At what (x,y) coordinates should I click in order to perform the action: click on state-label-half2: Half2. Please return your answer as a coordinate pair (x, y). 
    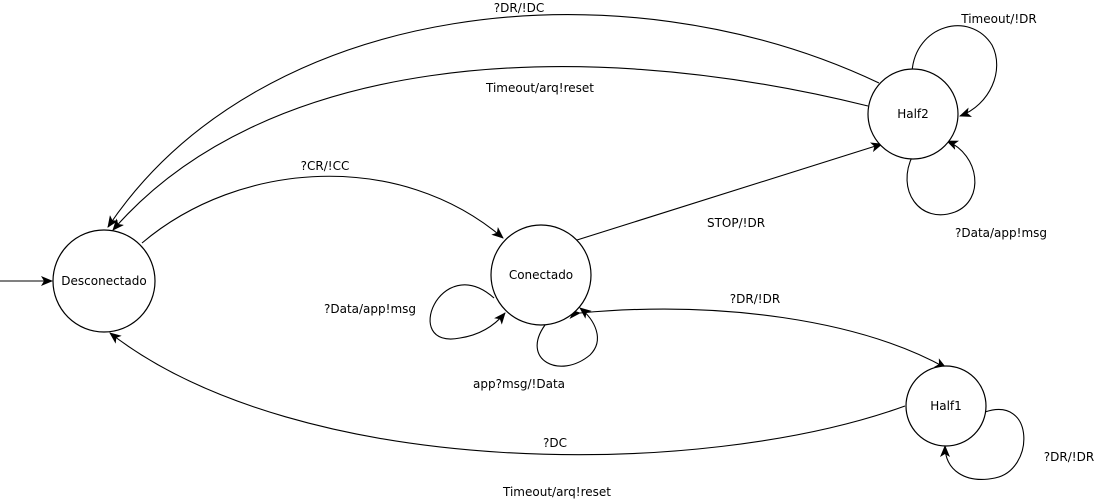
    Looking at the image, I should click on (913, 114).